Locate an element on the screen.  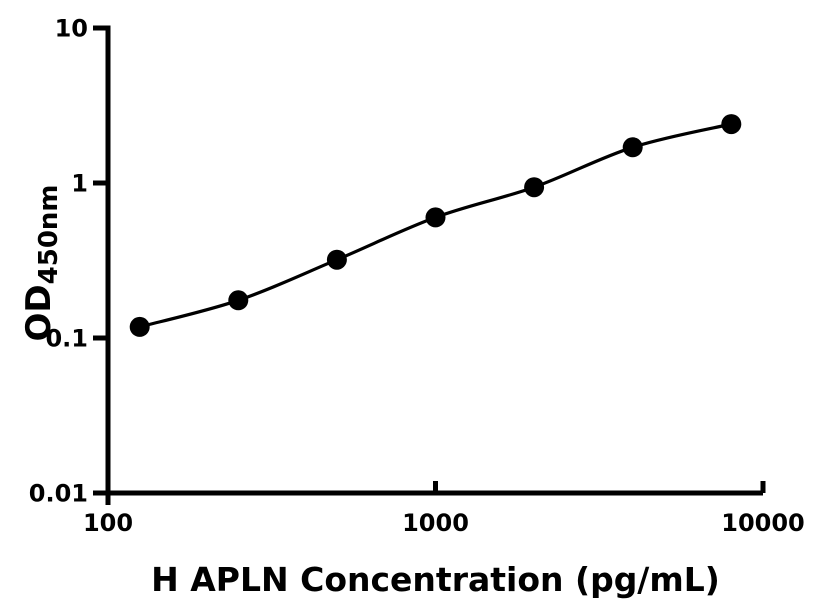
y-tick-label: 0.01 is located at coordinates (58, 494).